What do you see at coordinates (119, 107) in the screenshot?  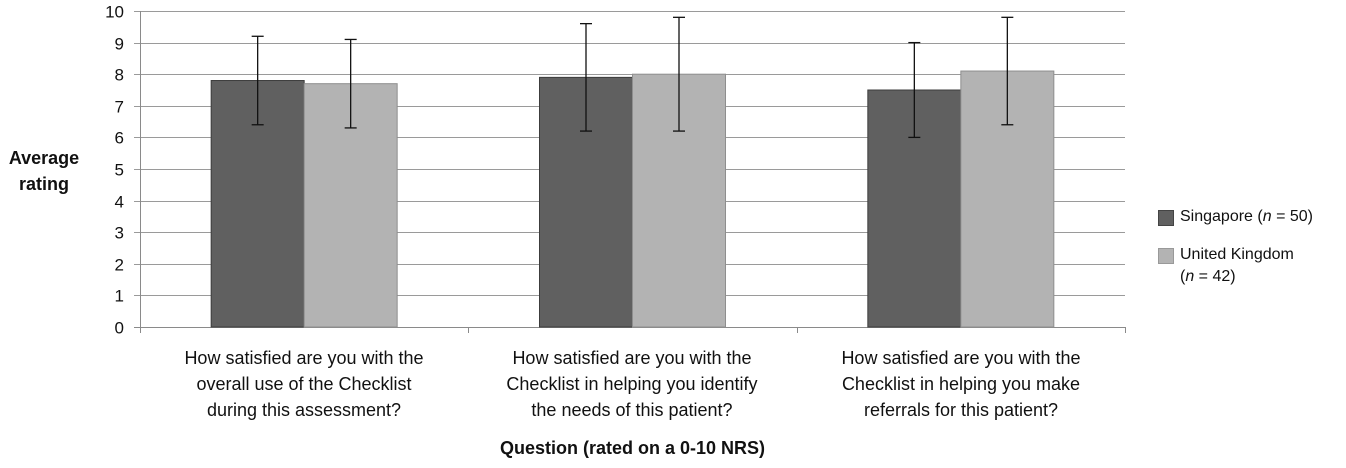 I see `y-tick-label: 7` at bounding box center [119, 107].